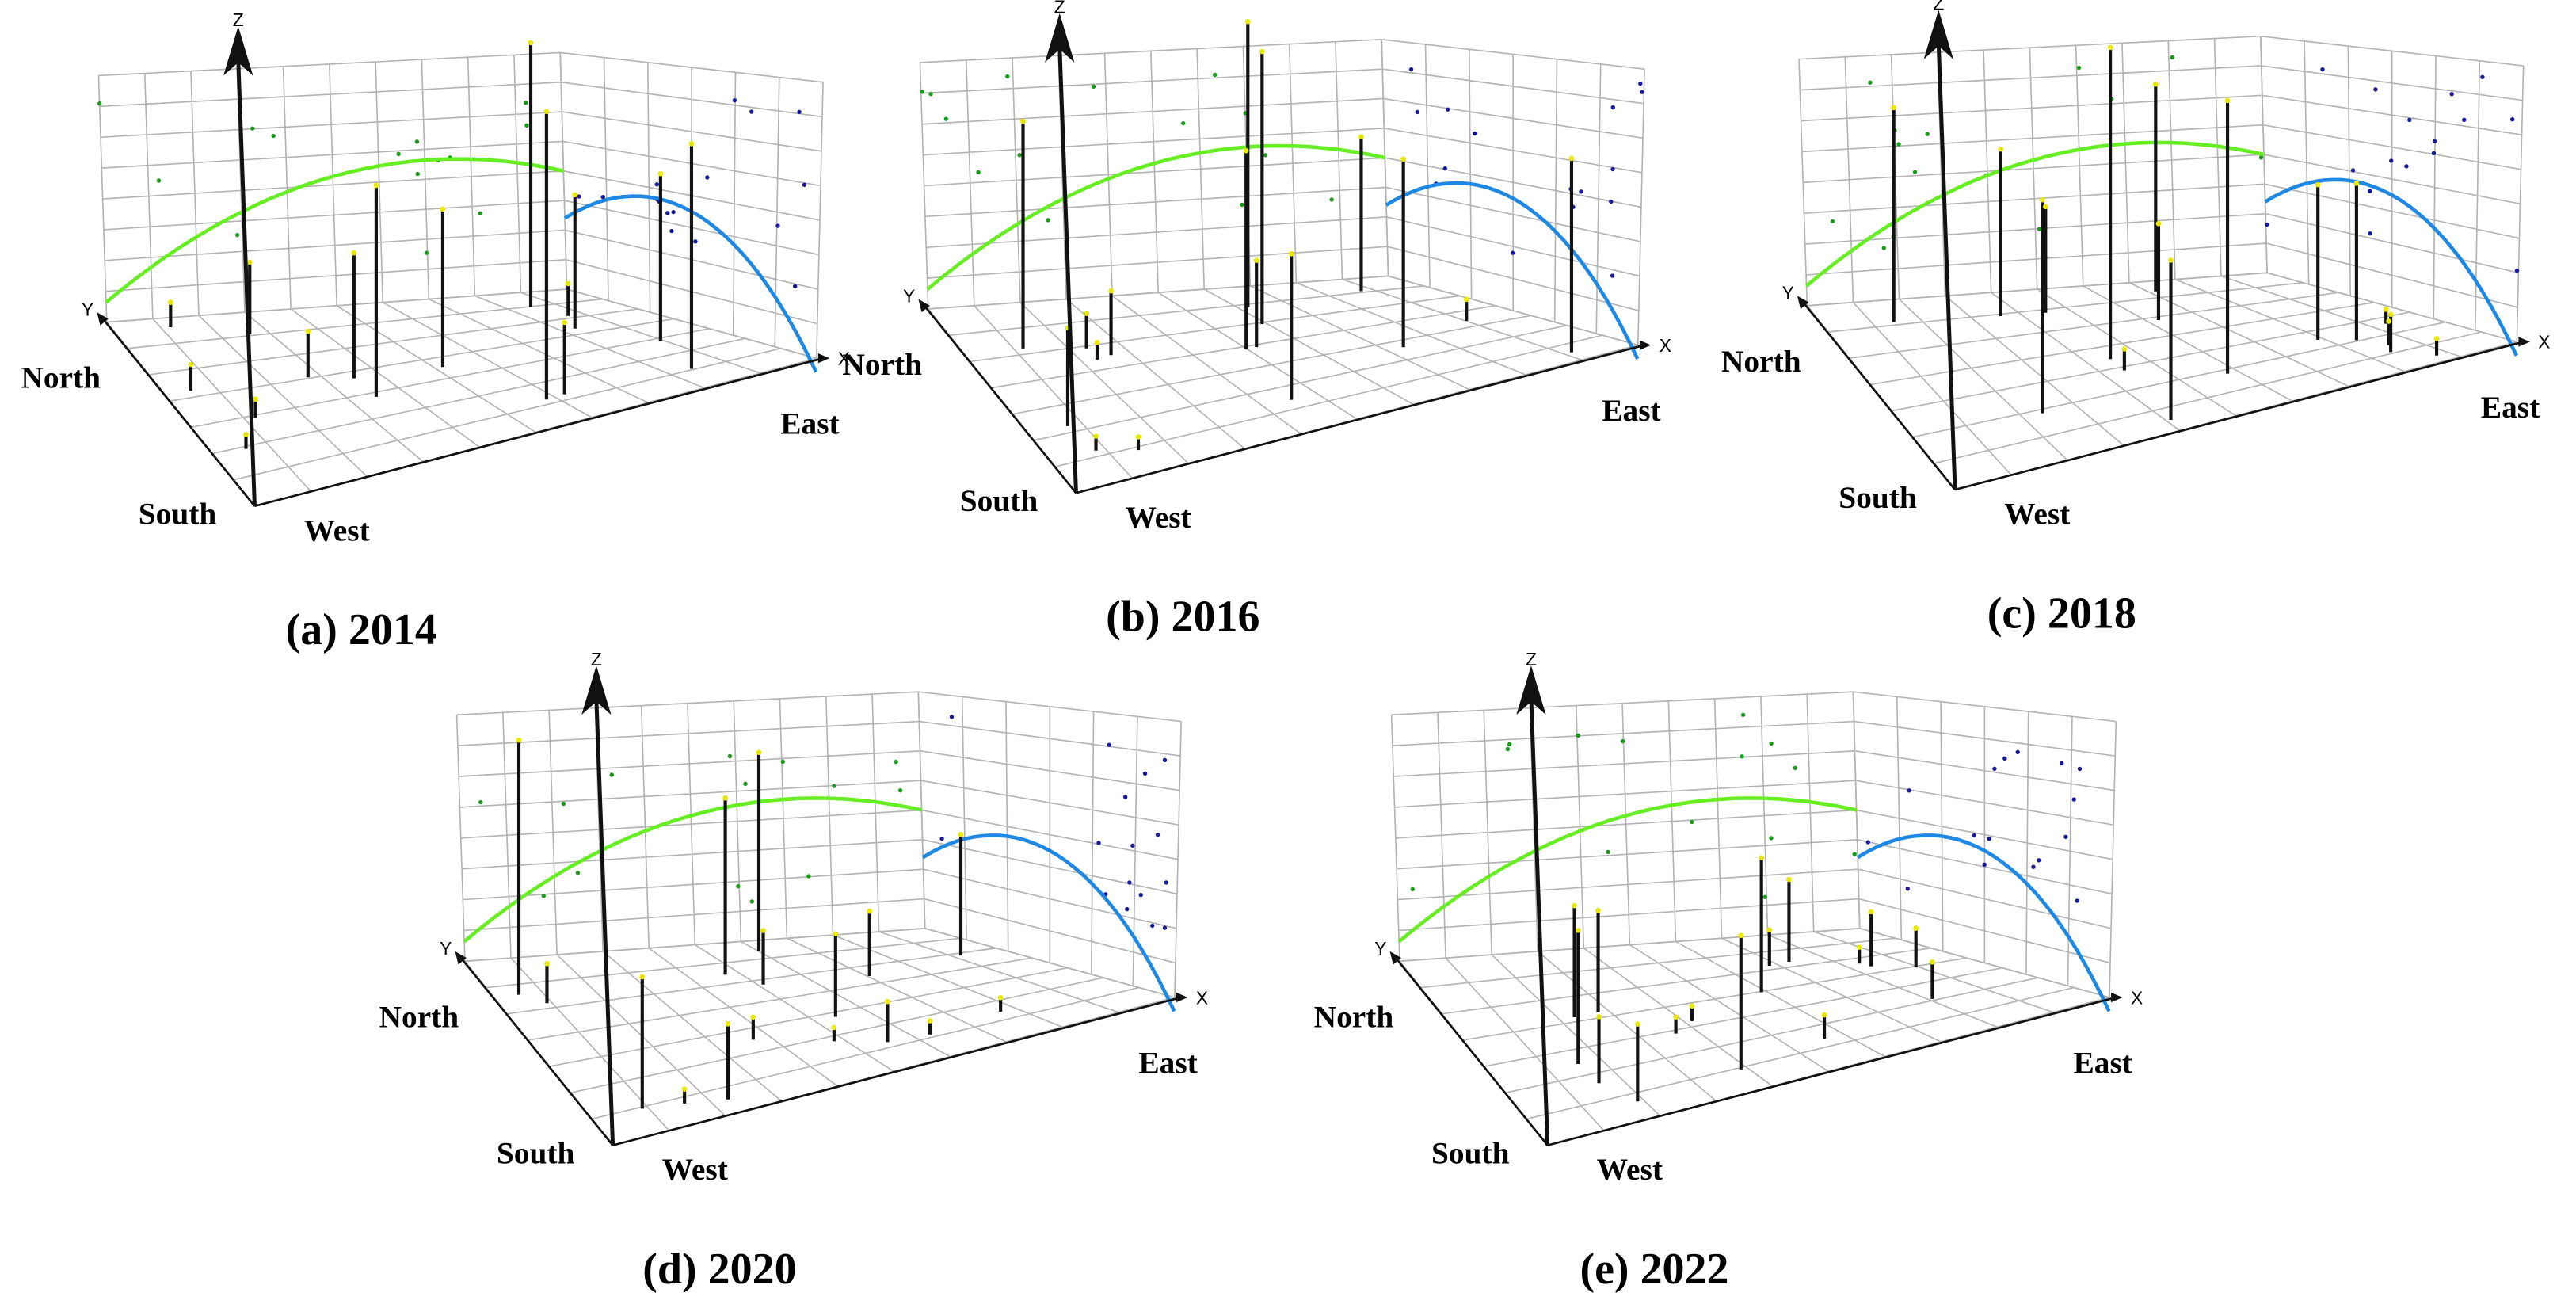 The height and width of the screenshot is (1308, 2576). Describe the element at coordinates (2137, 997) in the screenshot. I see `axis-label: X` at that location.